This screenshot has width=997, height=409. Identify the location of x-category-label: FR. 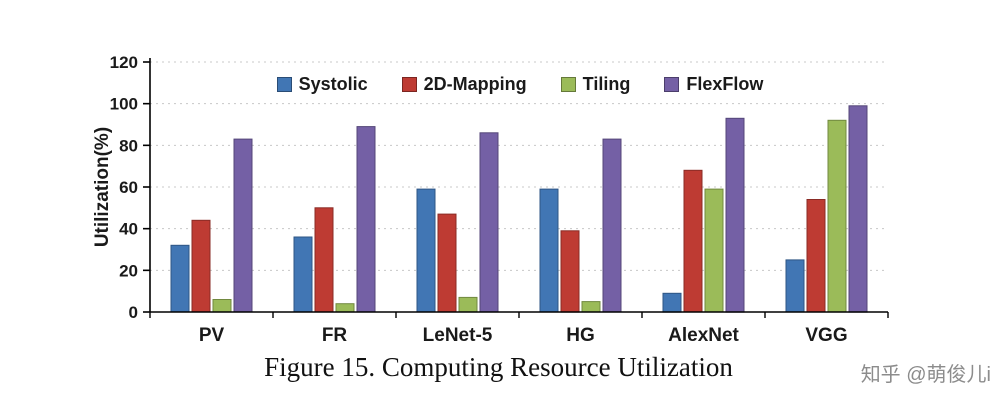
(335, 335).